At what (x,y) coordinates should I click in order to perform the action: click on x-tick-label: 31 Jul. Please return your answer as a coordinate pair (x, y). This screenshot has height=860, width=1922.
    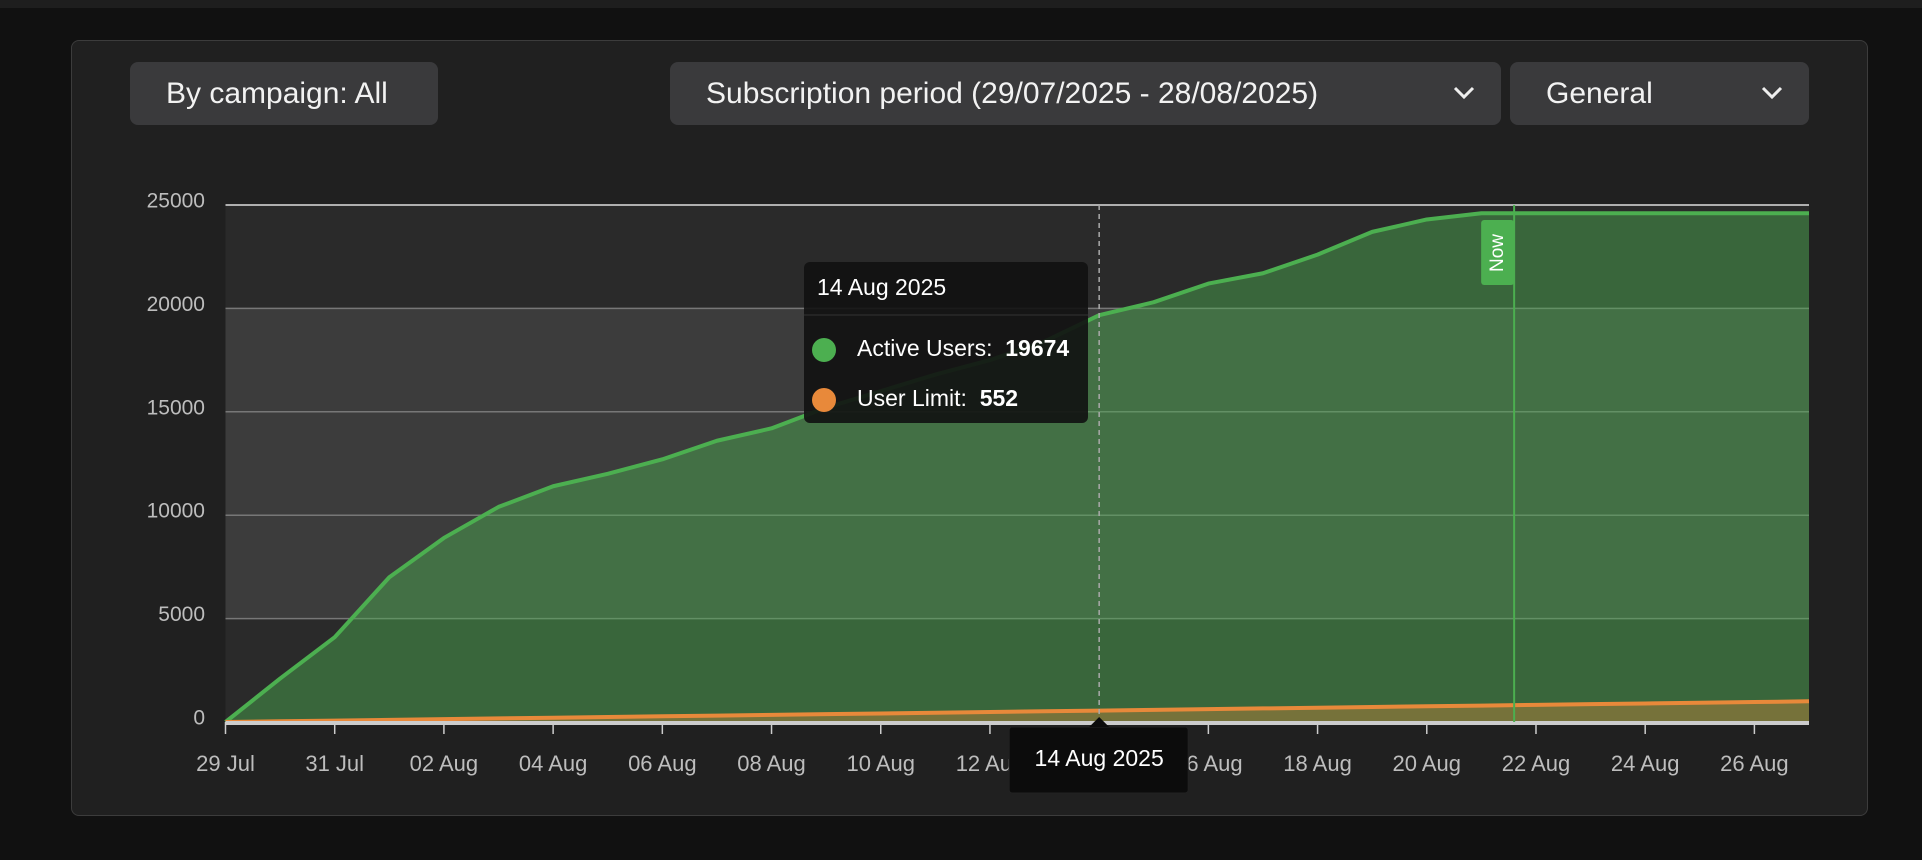
    Looking at the image, I should click on (334, 763).